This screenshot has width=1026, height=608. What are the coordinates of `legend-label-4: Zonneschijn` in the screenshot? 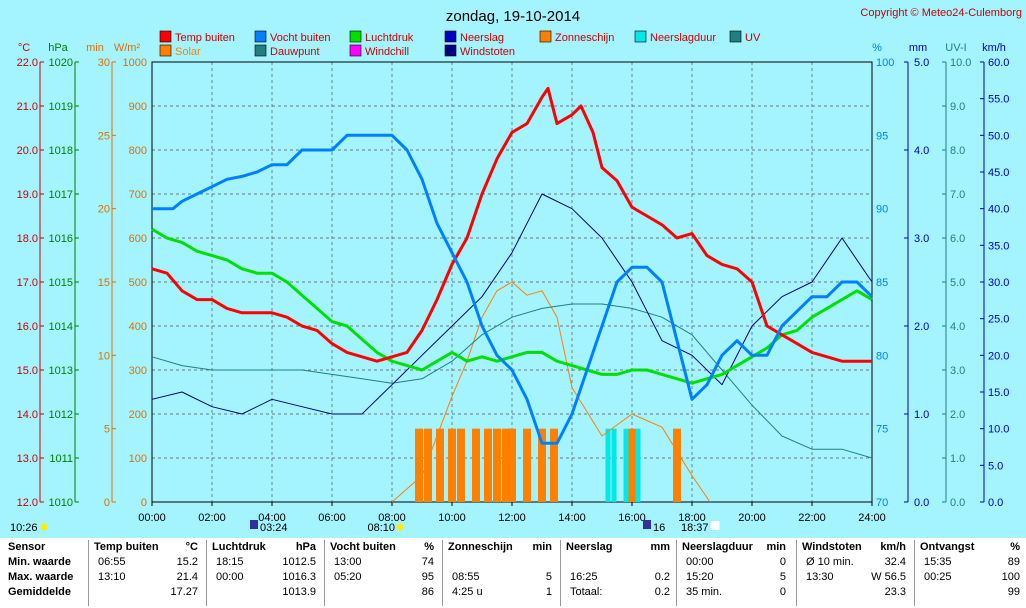 It's located at (584, 38).